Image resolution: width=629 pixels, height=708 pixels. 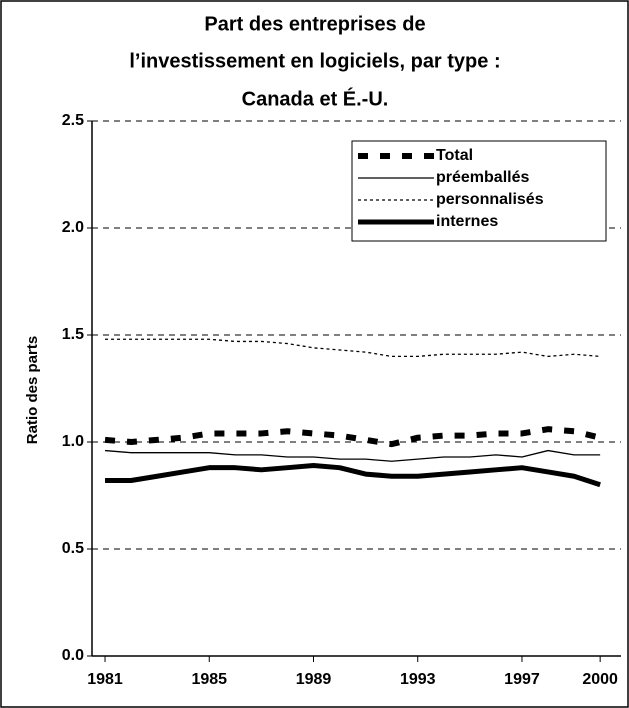 What do you see at coordinates (315, 98) in the screenshot?
I see `chart-title: Canada et É.-U.` at bounding box center [315, 98].